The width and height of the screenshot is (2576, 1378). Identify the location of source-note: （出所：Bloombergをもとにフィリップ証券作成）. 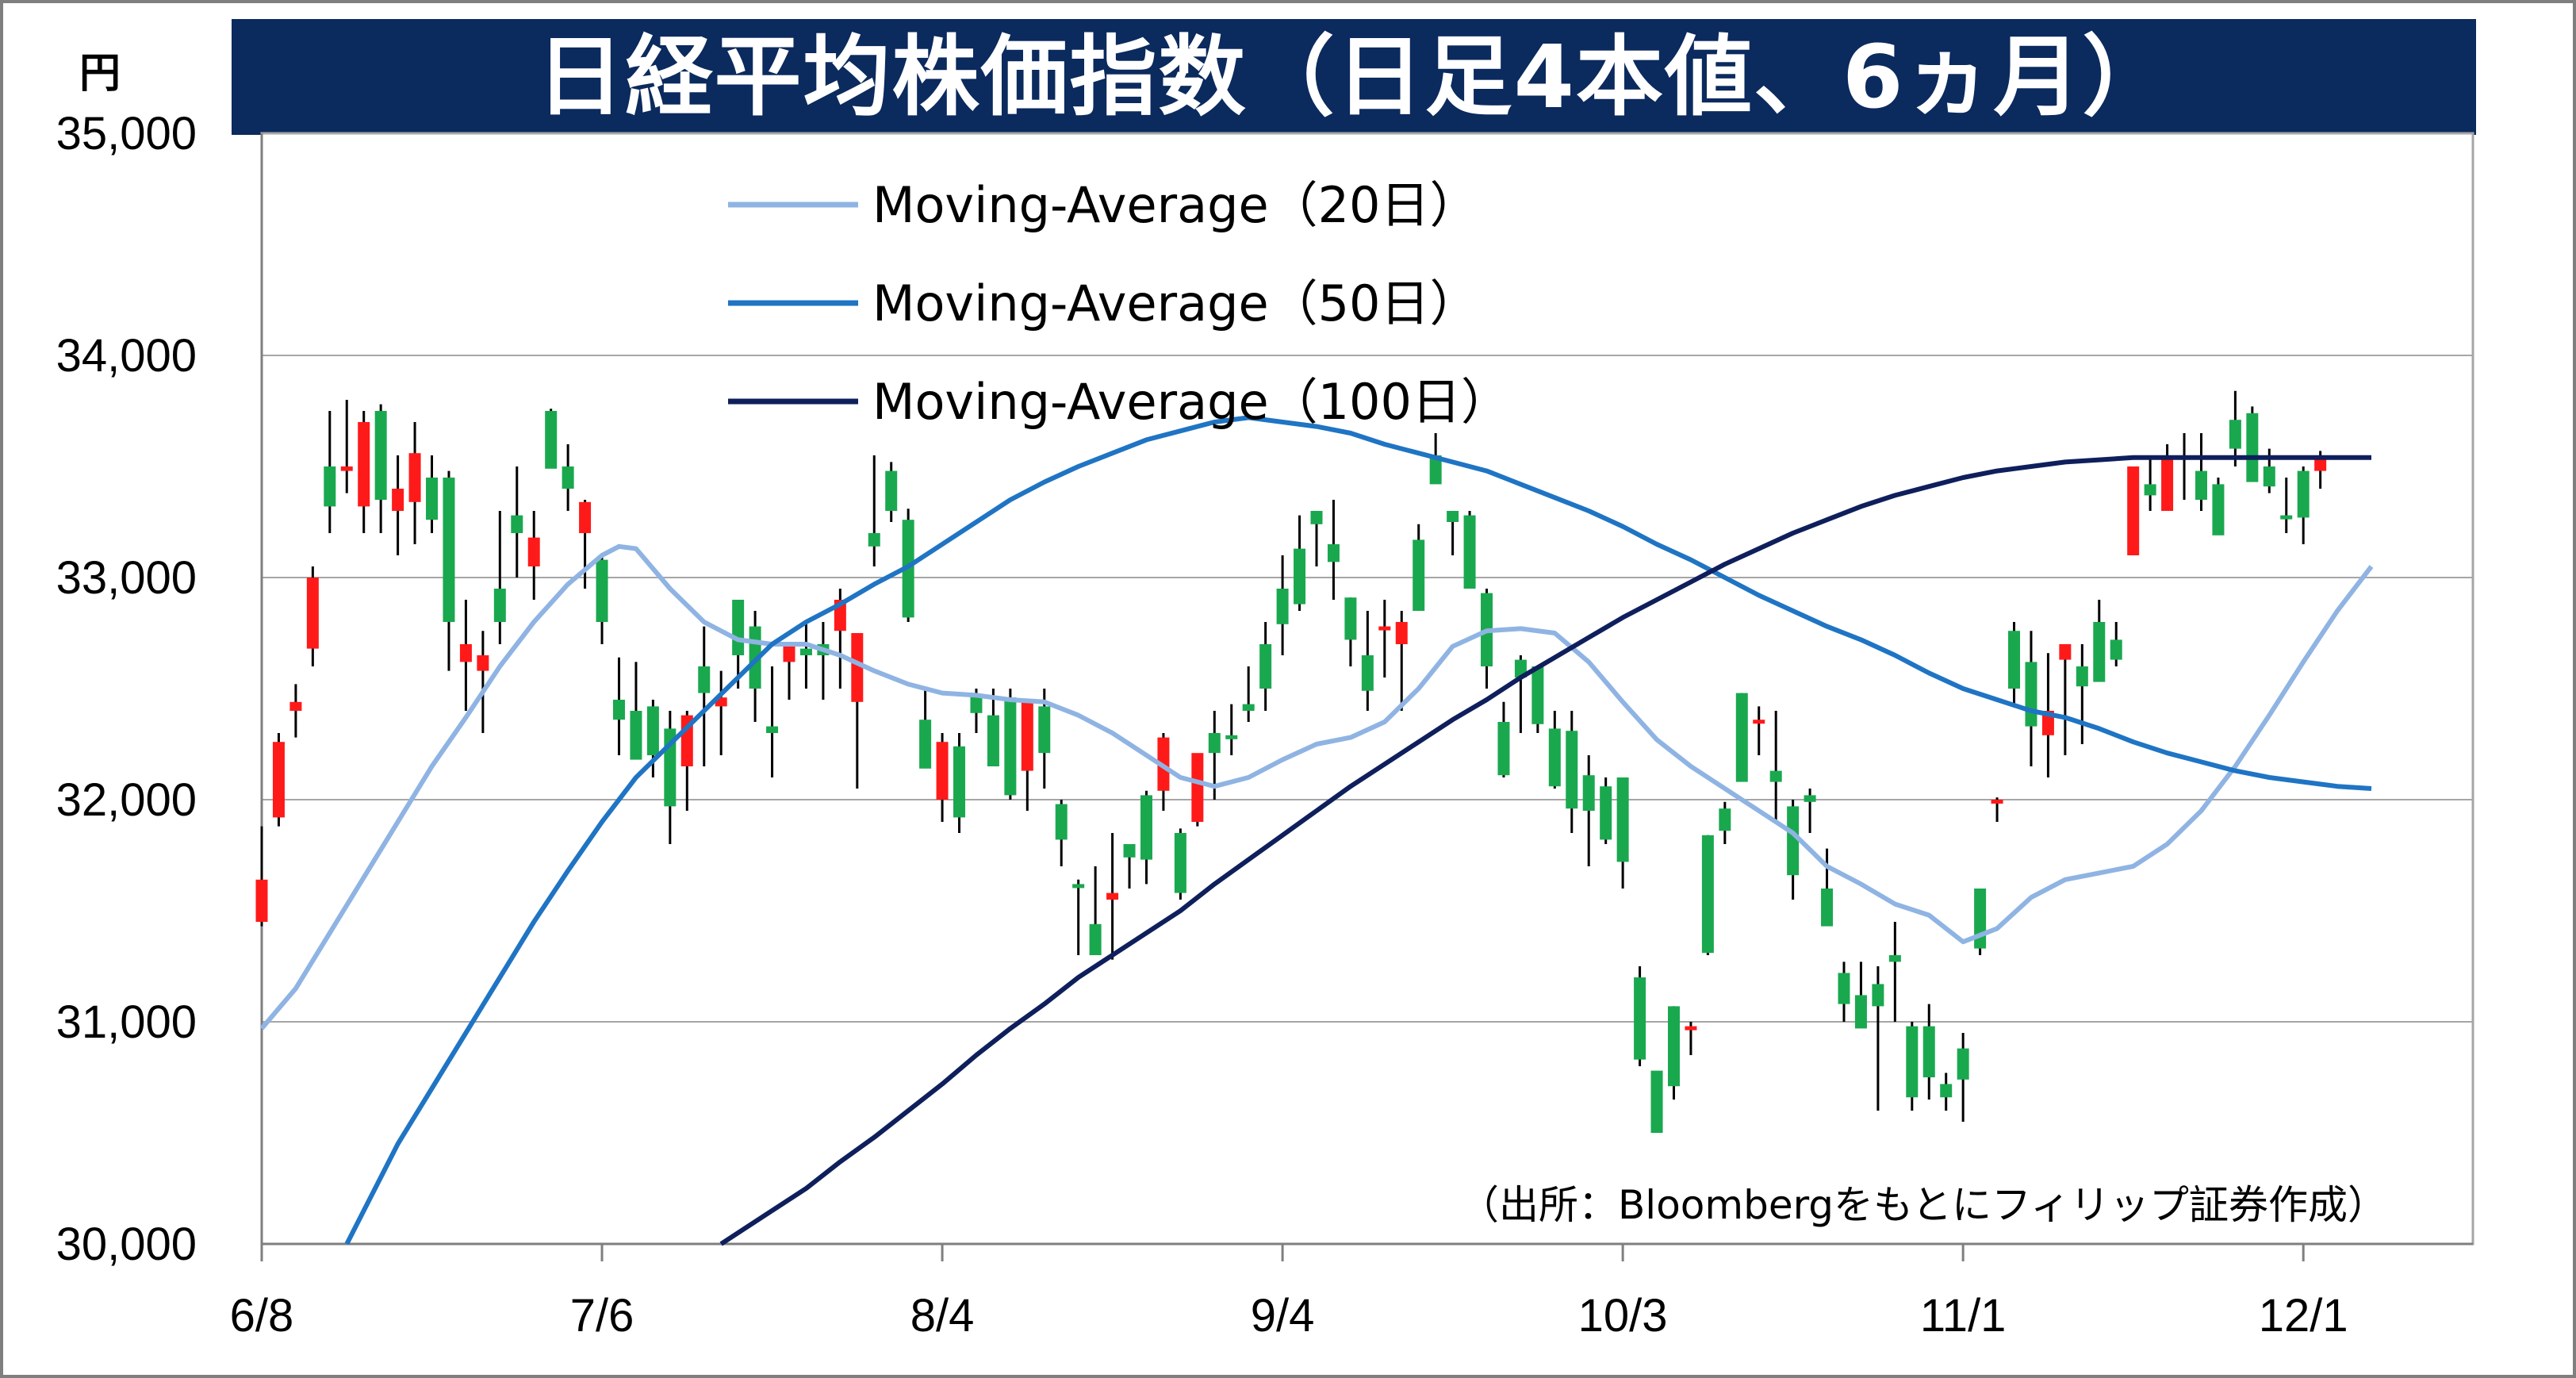
(1923, 1205).